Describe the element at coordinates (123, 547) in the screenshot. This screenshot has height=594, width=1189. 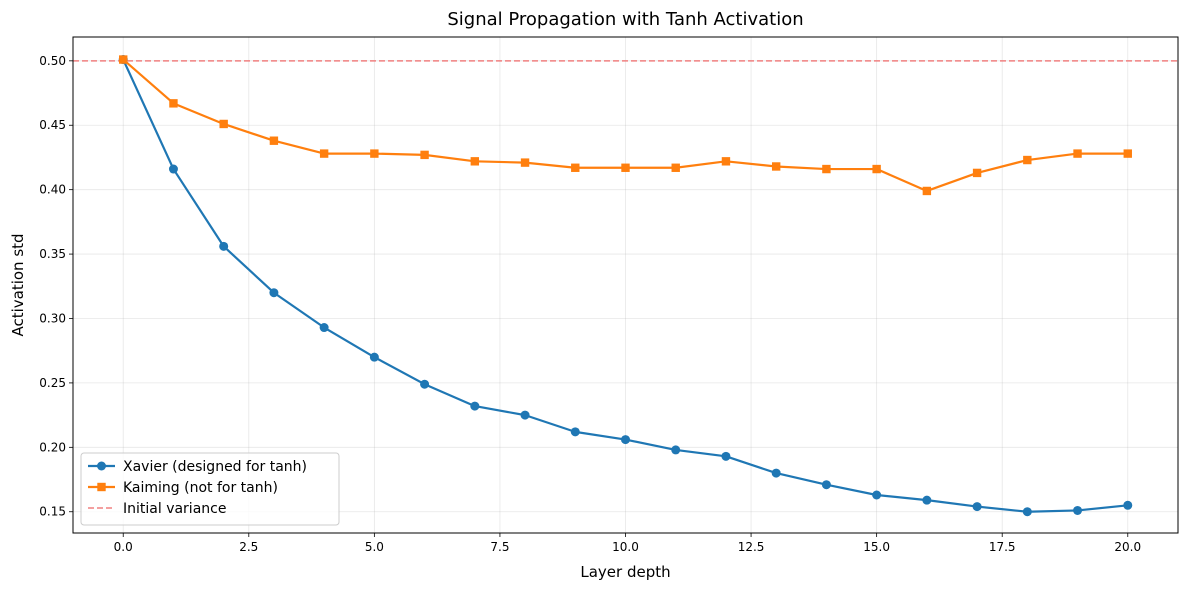
I see `x-tick-label: 0.0` at that location.